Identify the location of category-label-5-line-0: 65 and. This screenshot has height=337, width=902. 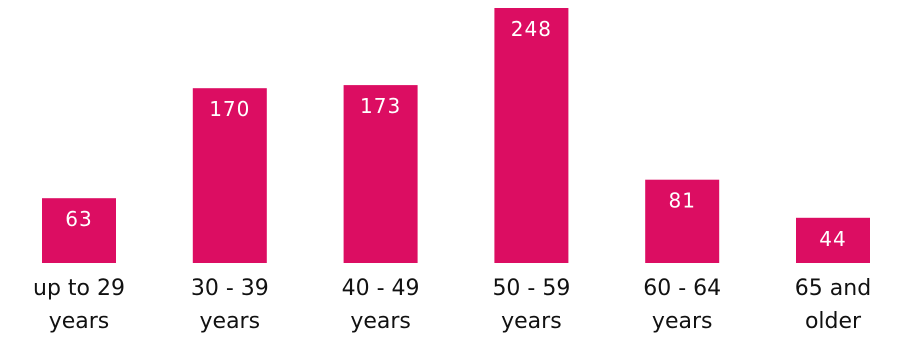
(833, 288).